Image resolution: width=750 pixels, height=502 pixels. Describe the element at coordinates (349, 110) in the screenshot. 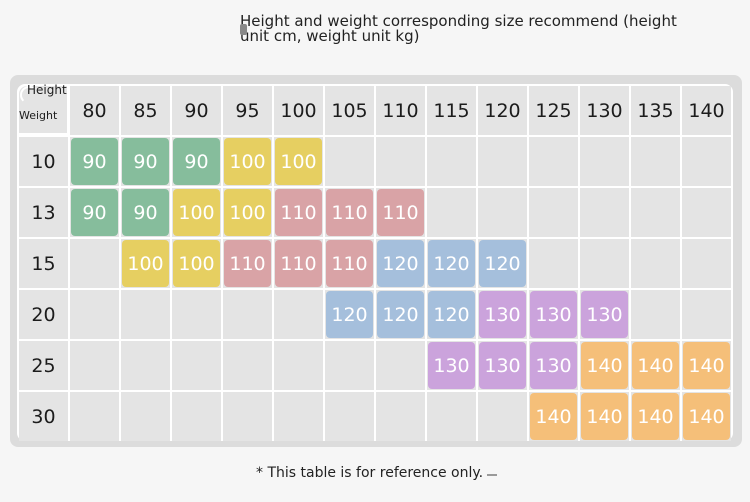

I see `height-header: 105` at that location.